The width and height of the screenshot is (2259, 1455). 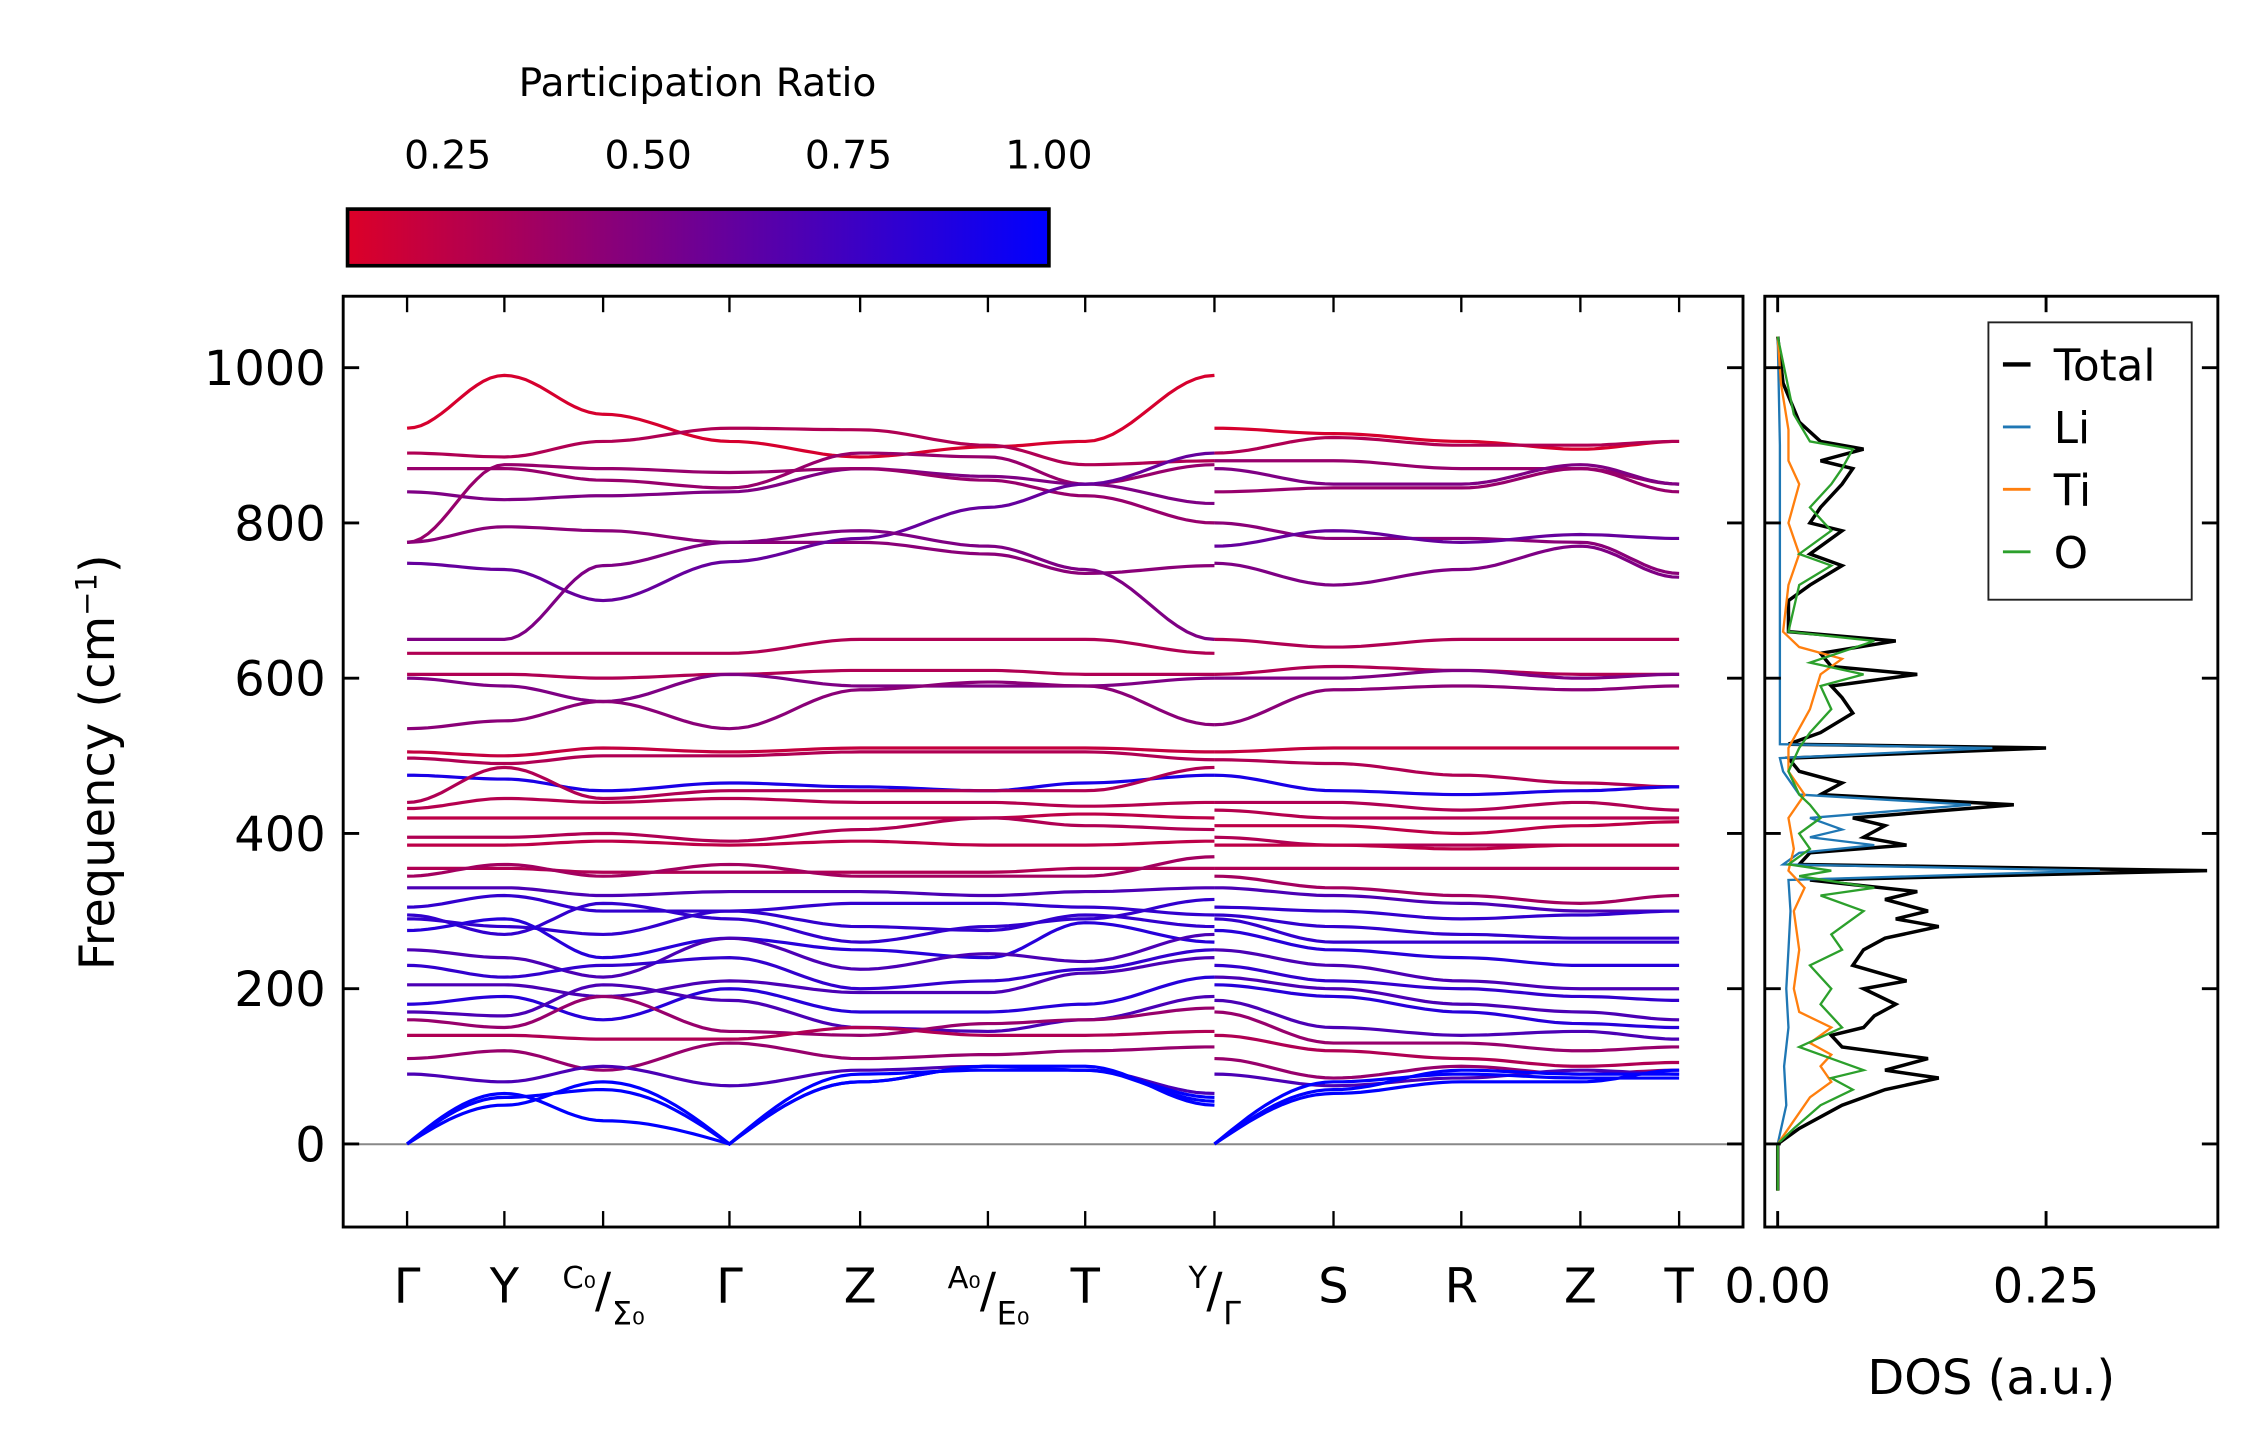 I want to click on kpoint-label: Y, so click(x=504, y=1287).